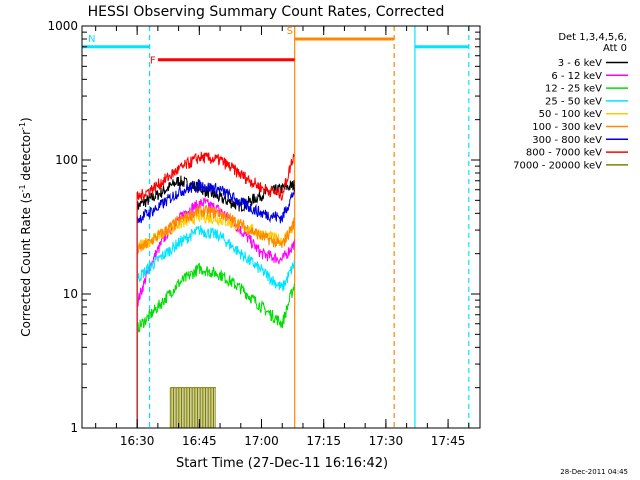 The width and height of the screenshot is (640, 480). What do you see at coordinates (66, 160) in the screenshot?
I see `y-tick-label-2: 100` at bounding box center [66, 160].